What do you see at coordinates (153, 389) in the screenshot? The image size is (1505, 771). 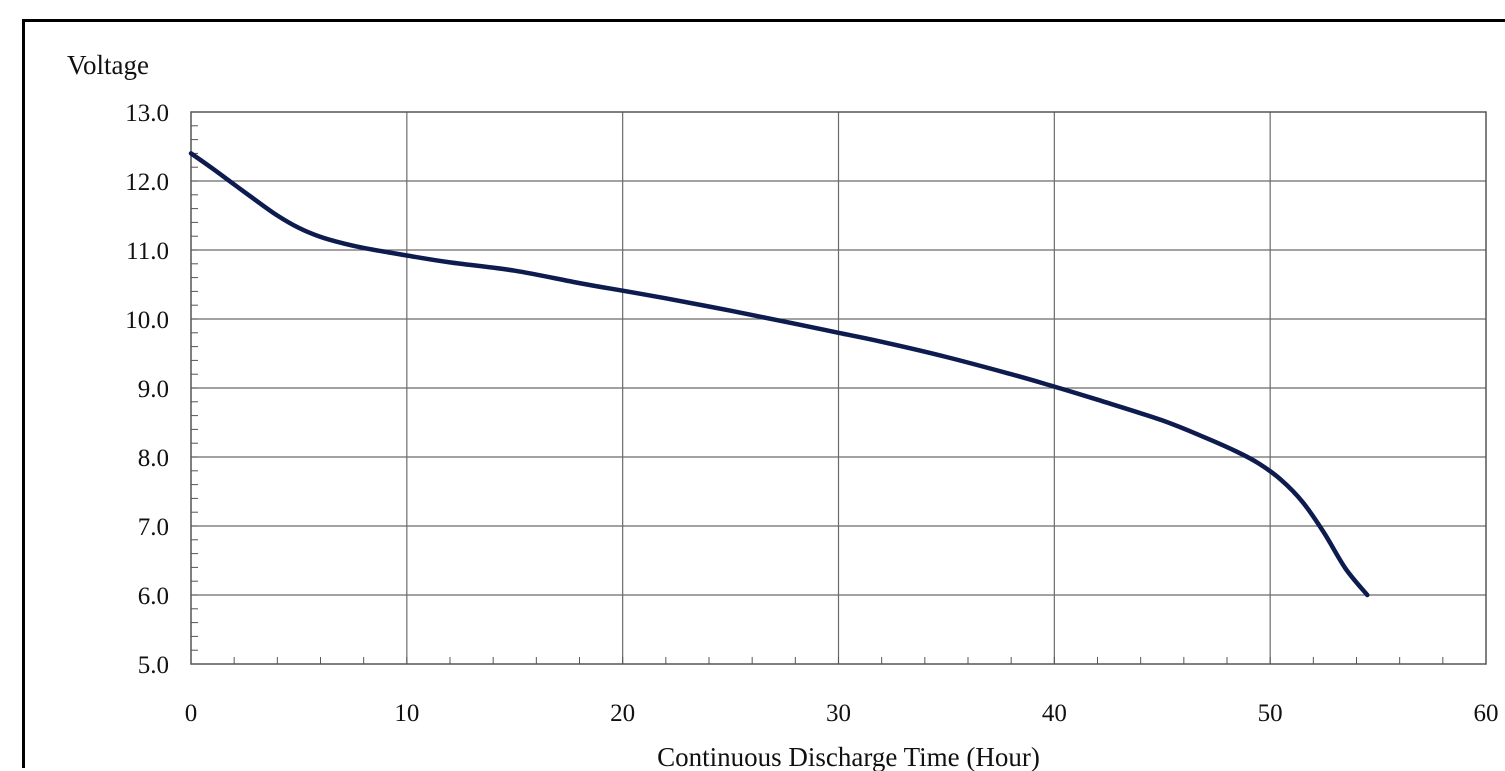 I see `y-tick-label: 9.0` at bounding box center [153, 389].